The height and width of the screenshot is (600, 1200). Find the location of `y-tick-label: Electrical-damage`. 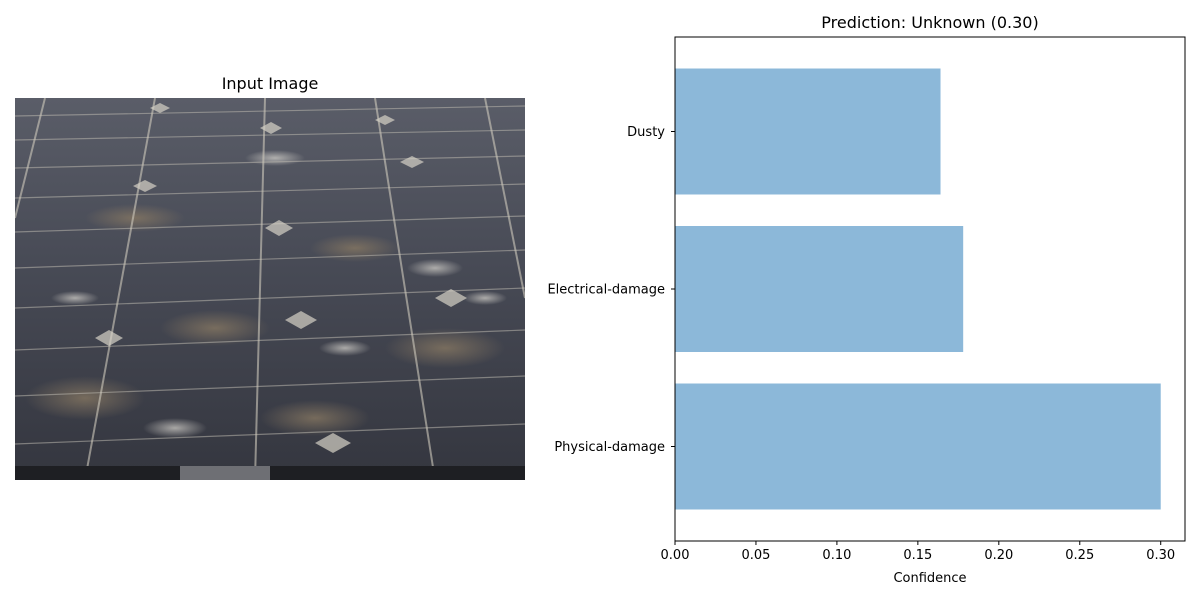

y-tick-label: Electrical-damage is located at coordinates (606, 290).